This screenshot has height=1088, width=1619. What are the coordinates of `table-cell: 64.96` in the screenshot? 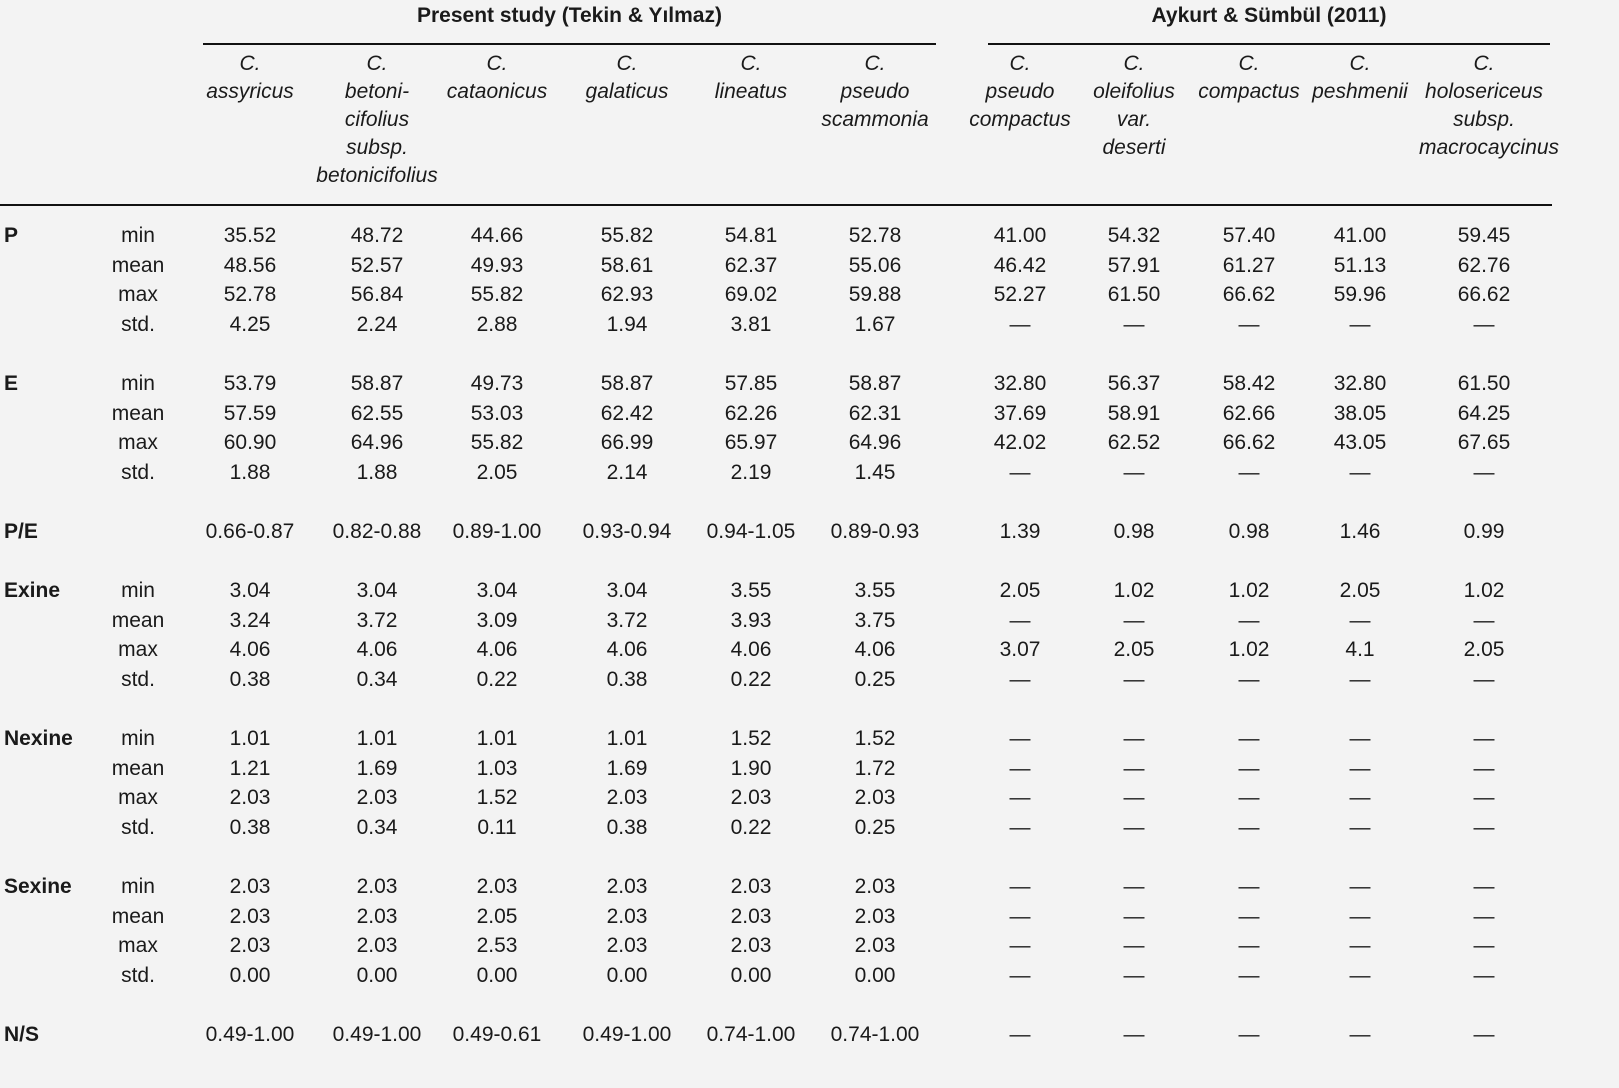 It's located at (875, 443).